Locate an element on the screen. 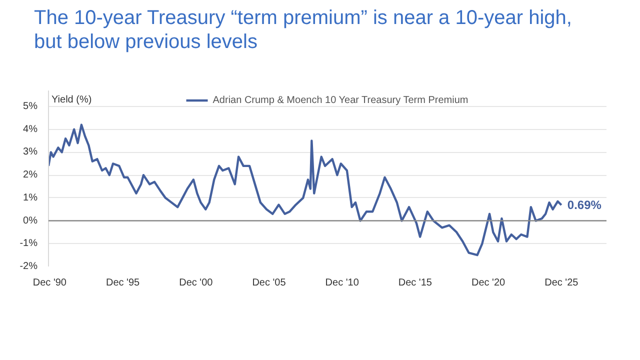 Image resolution: width=640 pixels, height=360 pixels. x-tick-label: Dec '15 is located at coordinates (415, 283).